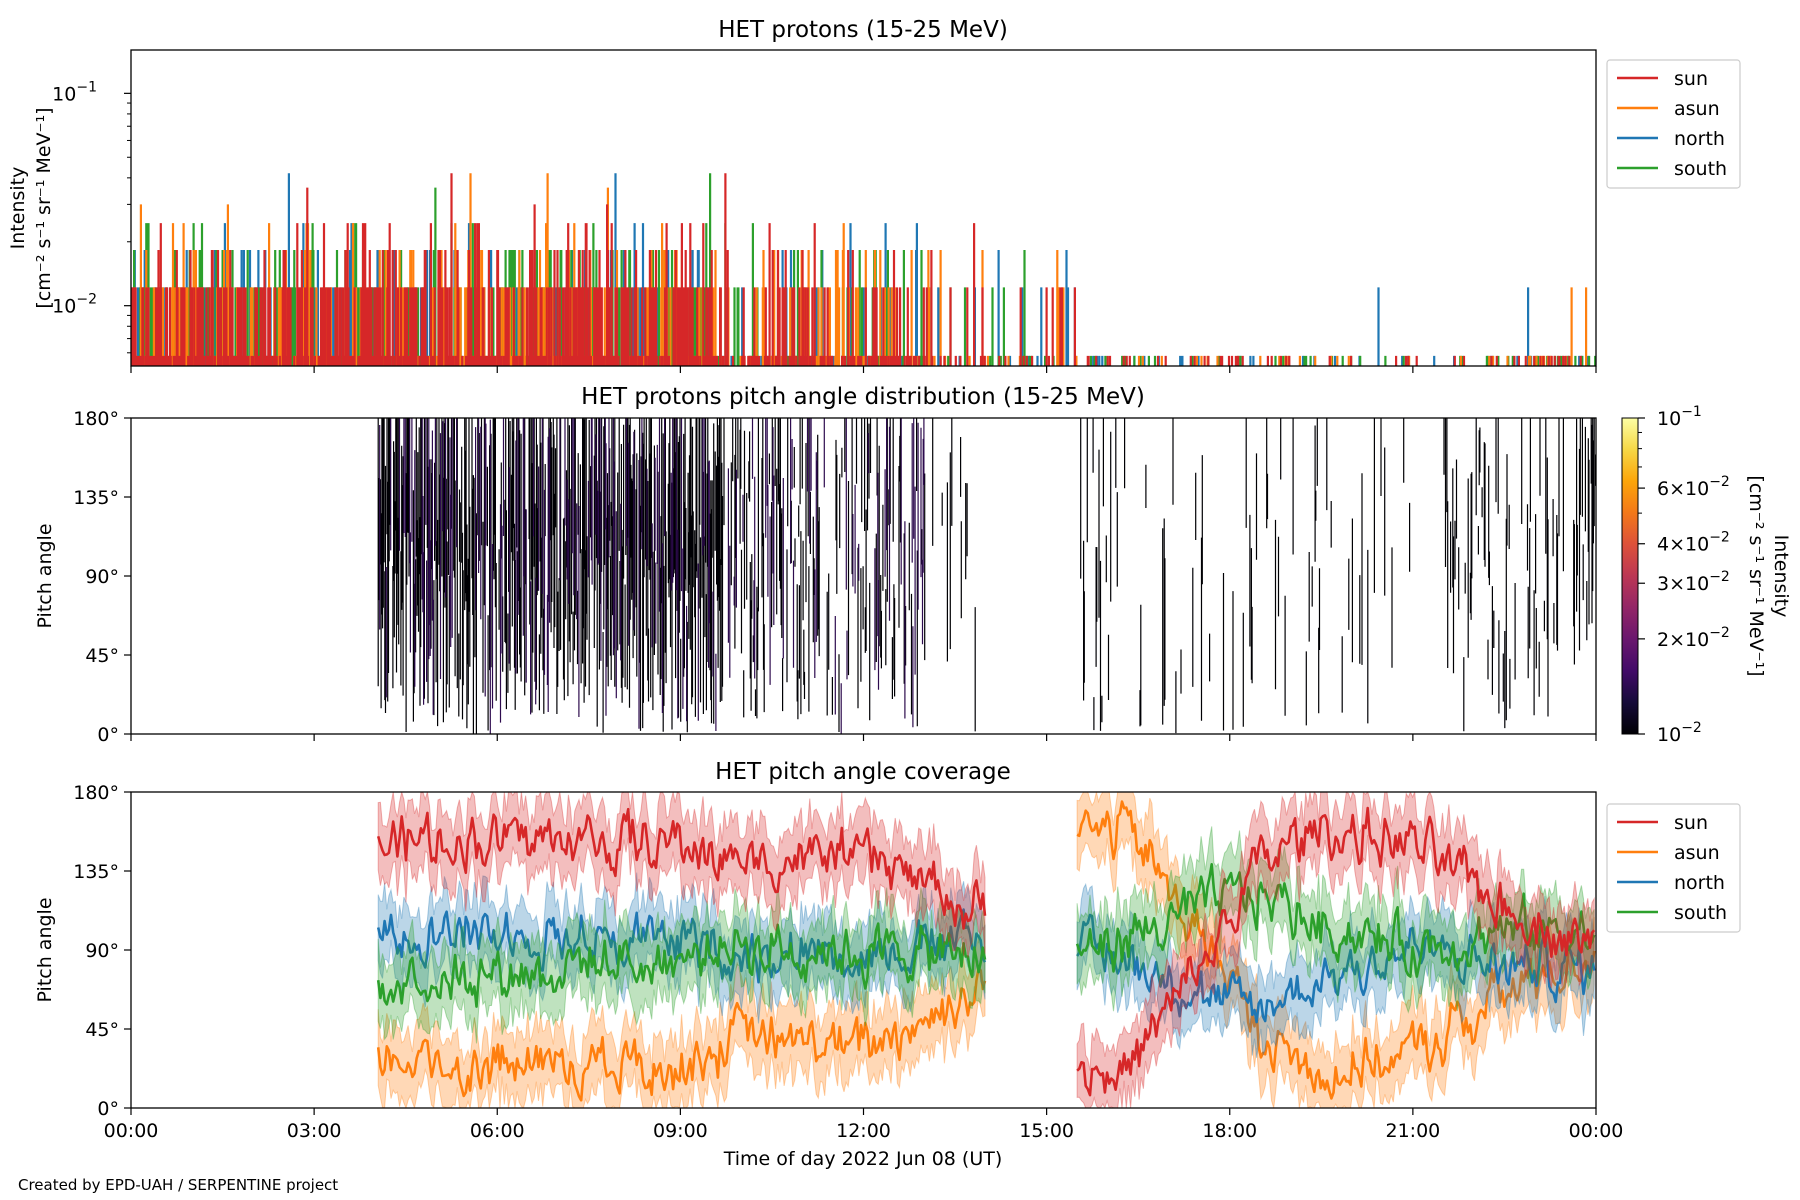  I want to click on xtick-label: 18:00, so click(1229, 1131).